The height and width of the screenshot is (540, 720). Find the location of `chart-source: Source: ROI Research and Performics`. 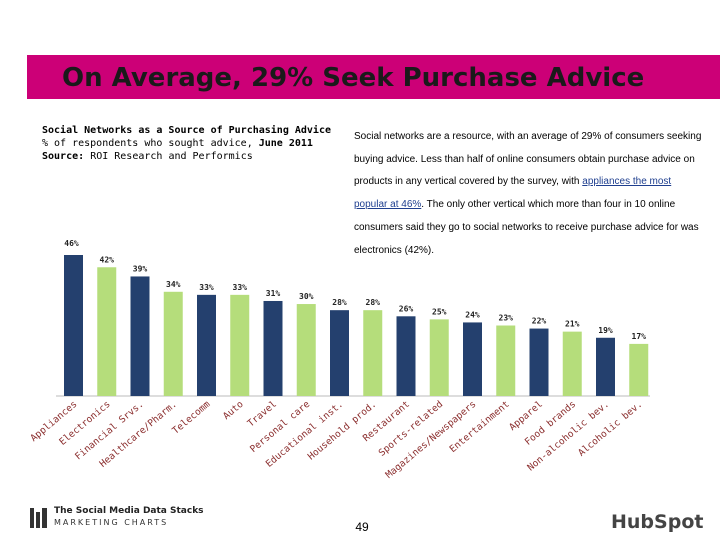

chart-source: Source: ROI Research and Performics is located at coordinates (192, 156).